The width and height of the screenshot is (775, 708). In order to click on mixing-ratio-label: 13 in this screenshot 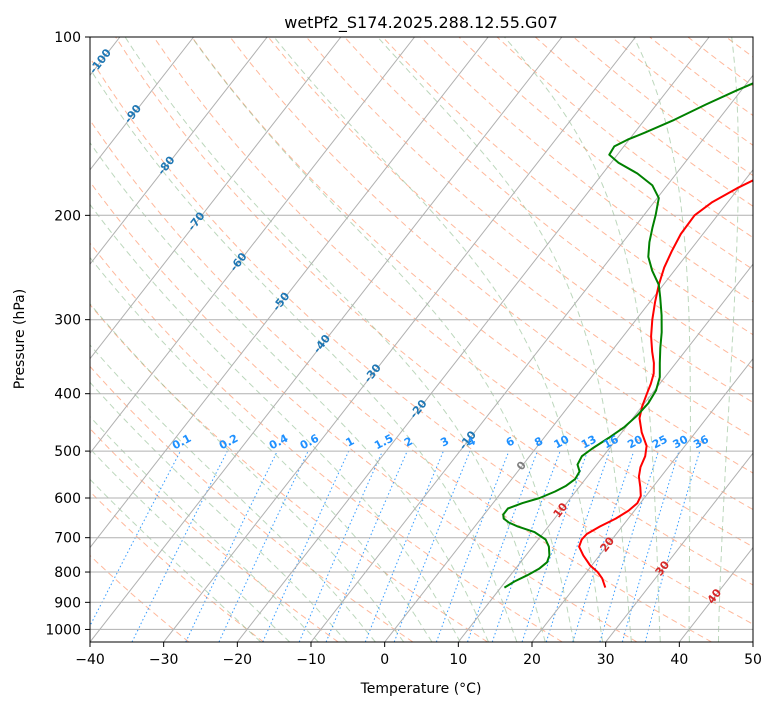, I will do `click(589, 442)`.